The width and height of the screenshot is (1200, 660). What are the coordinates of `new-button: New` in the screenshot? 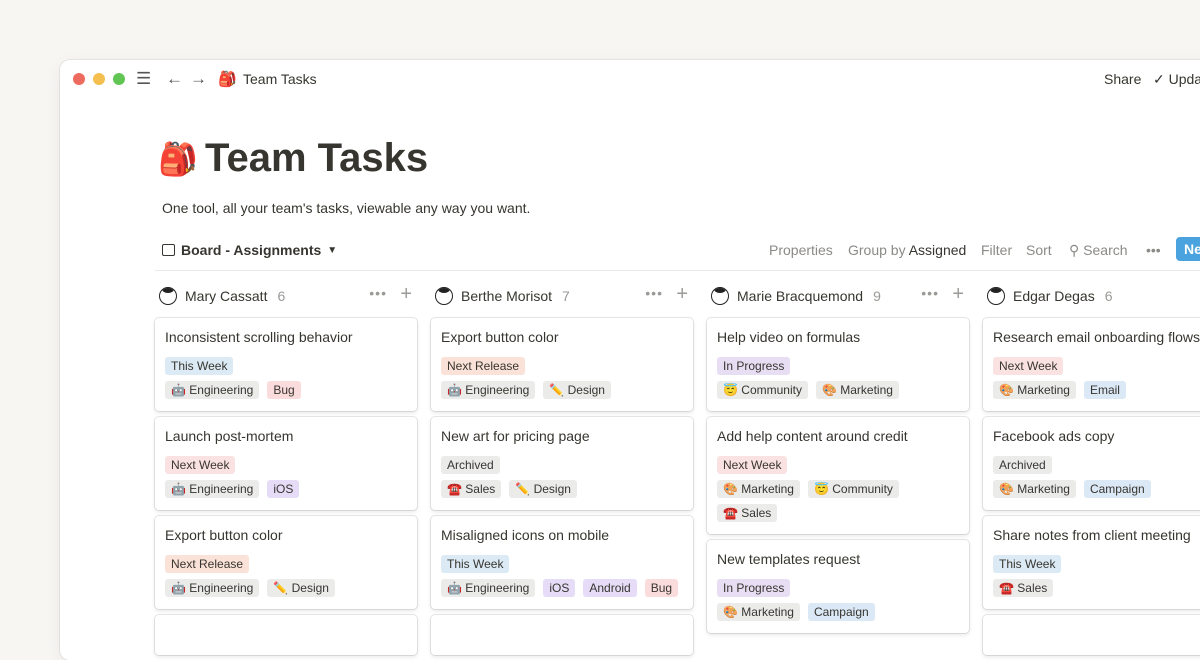 It's located at (1188, 249).